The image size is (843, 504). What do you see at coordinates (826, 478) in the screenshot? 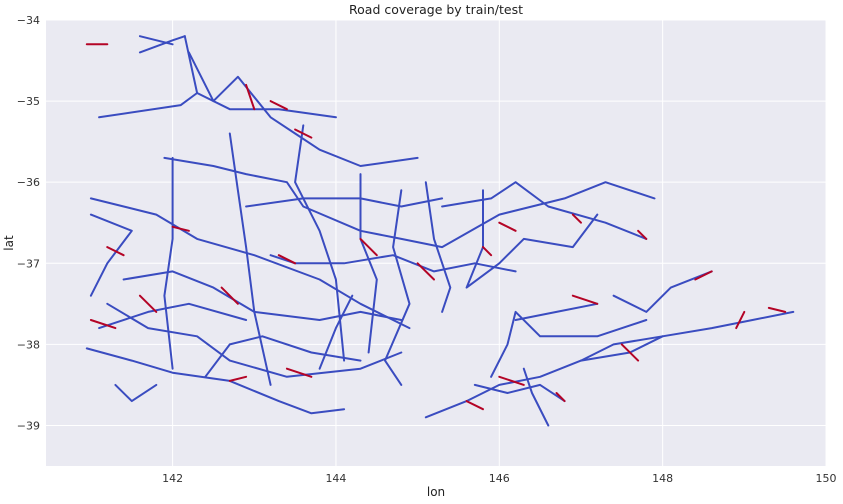
I see `x-tick-label: 150` at bounding box center [826, 478].